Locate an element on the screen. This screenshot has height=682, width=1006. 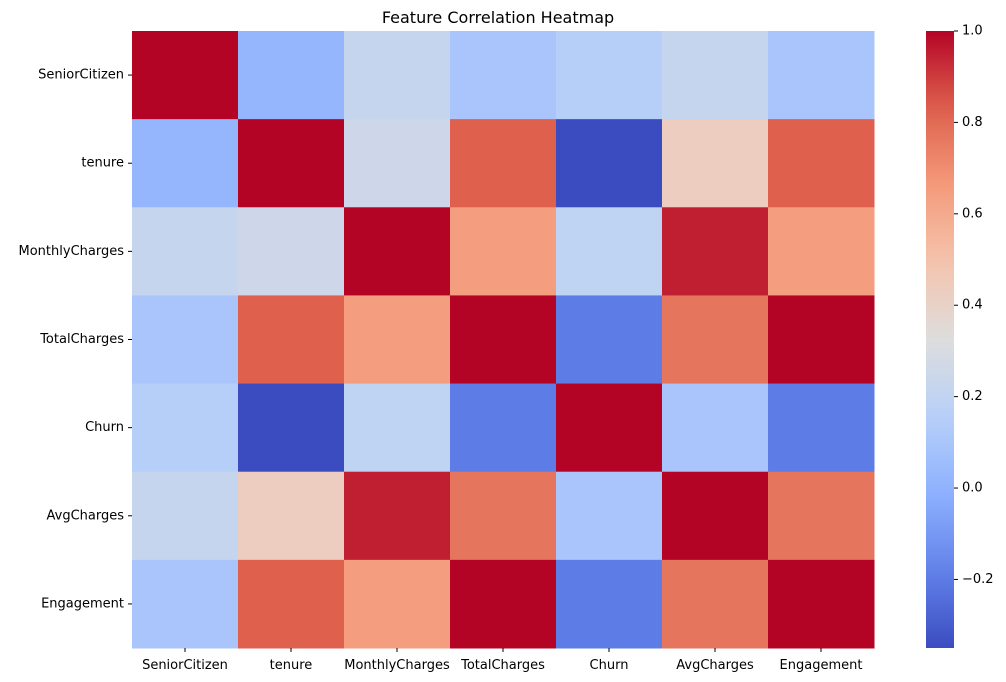
colorbar is located at coordinates (940, 339).